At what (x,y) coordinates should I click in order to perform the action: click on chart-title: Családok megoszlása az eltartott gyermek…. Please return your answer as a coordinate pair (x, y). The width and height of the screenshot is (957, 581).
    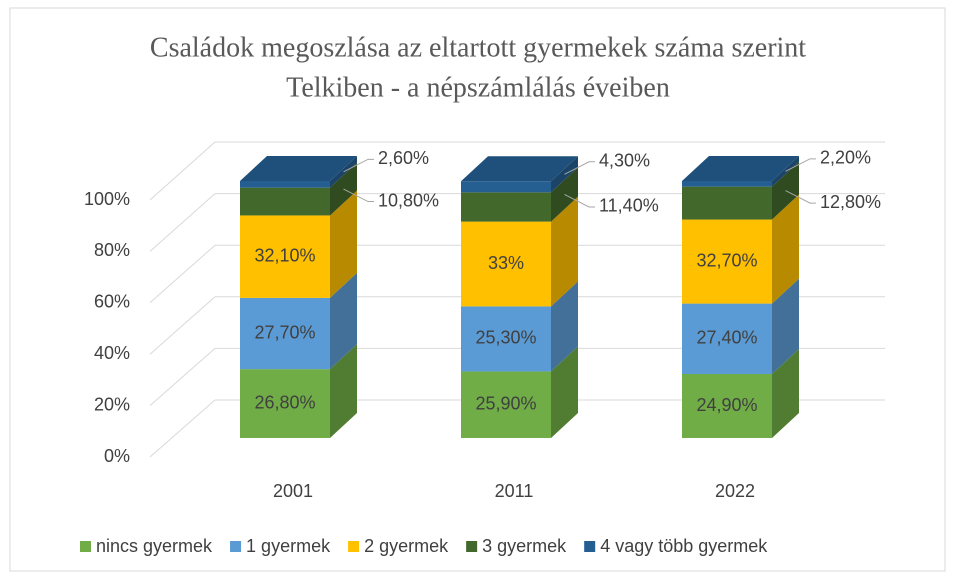
    Looking at the image, I should click on (478, 47).